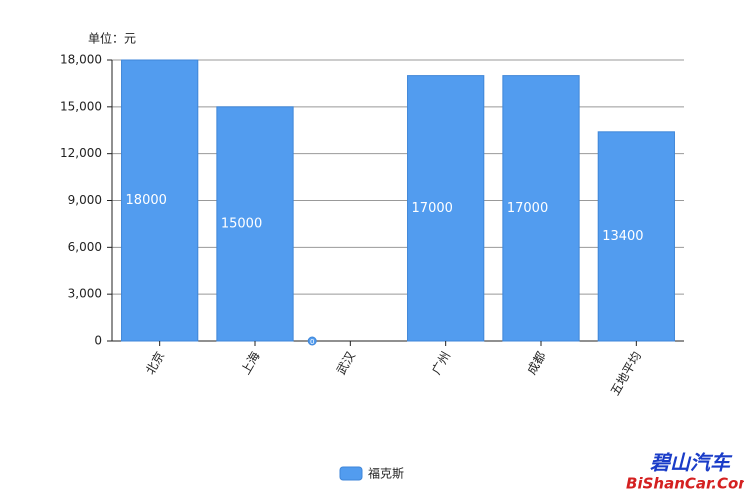 This screenshot has width=744, height=496. Describe the element at coordinates (81, 153) in the screenshot. I see `y-tick-label: 12,000` at that location.